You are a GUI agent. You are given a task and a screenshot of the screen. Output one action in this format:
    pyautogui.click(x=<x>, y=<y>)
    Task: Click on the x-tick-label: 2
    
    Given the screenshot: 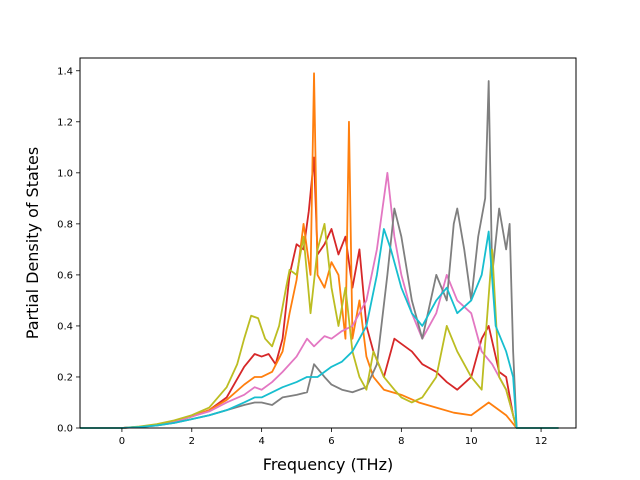 What is the action you would take?
    pyautogui.click(x=192, y=441)
    